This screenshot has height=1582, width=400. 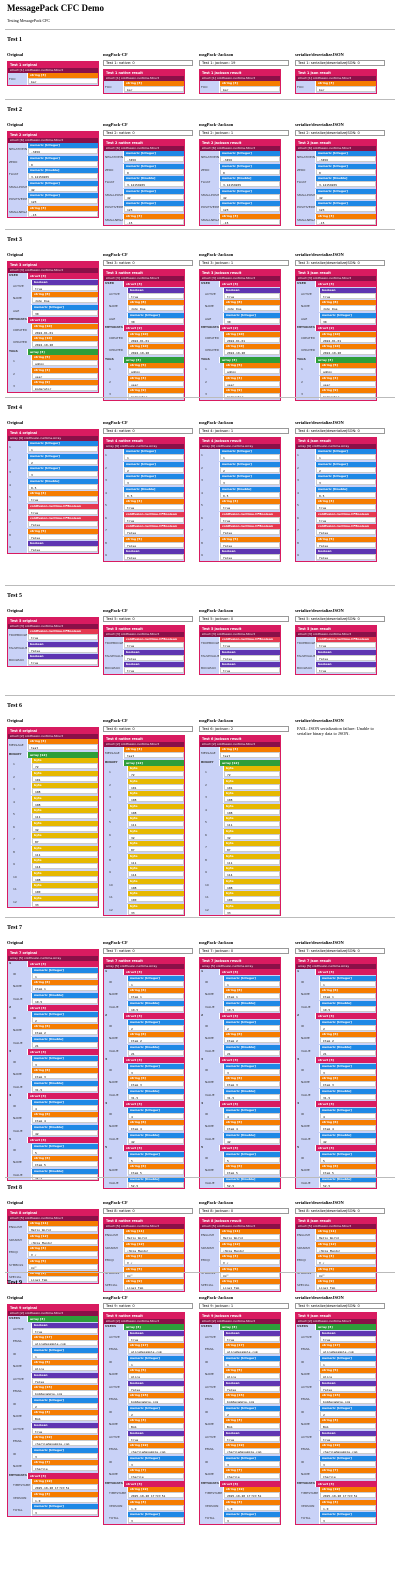 I want to click on dump-value: true, so click(x=250, y=670).